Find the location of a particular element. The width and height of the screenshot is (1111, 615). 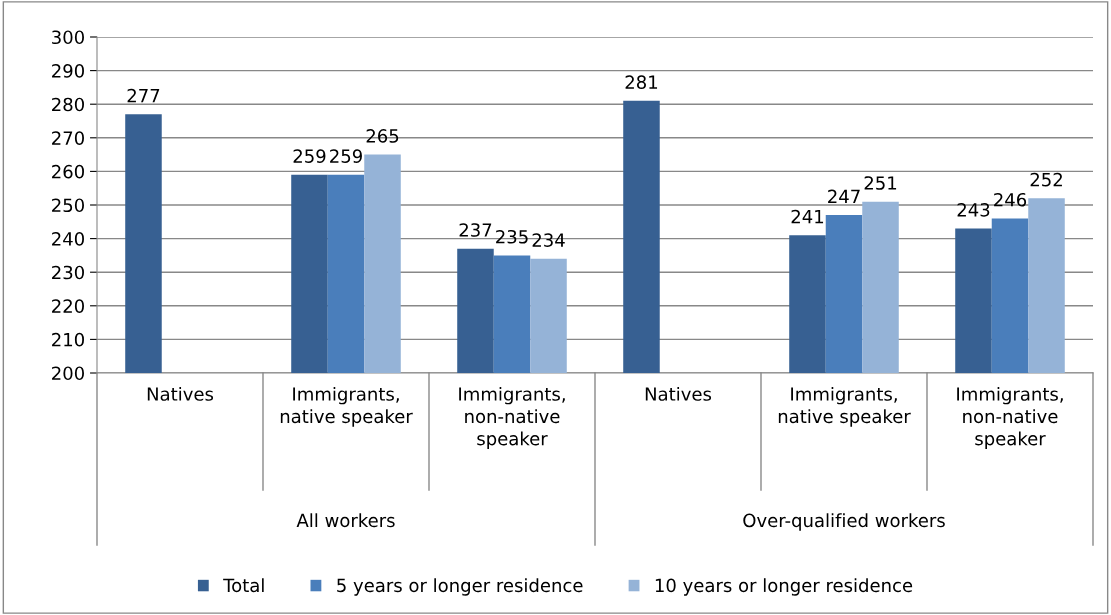

data-label: 247 is located at coordinates (844, 196).